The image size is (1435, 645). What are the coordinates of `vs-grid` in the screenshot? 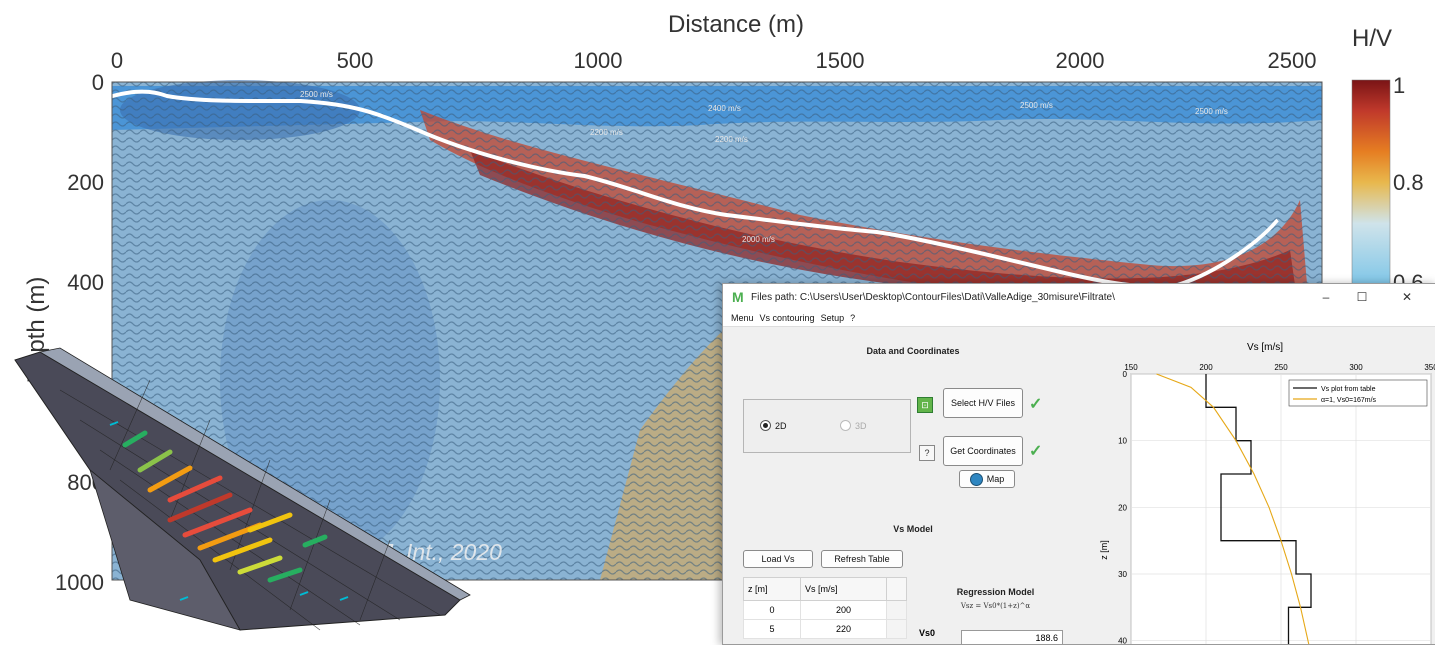 It's located at (1281, 508).